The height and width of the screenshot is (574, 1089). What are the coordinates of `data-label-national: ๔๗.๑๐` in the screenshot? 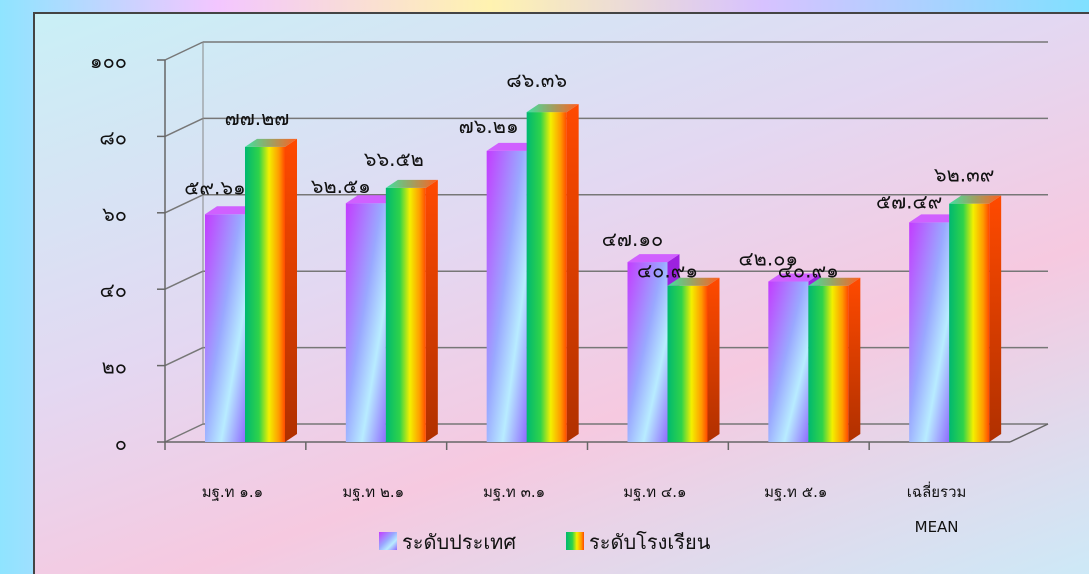 It's located at (632, 239).